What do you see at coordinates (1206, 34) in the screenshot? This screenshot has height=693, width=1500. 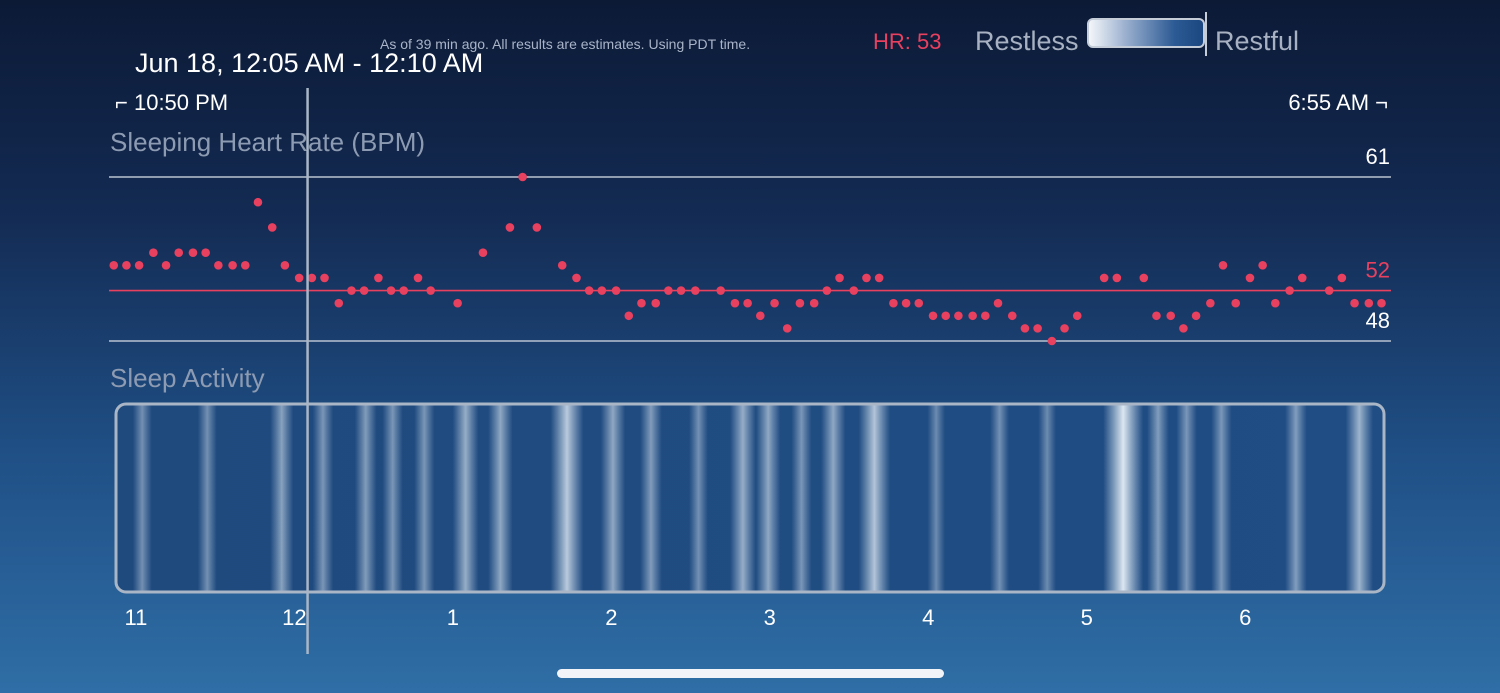 I see `legend-marker` at bounding box center [1206, 34].